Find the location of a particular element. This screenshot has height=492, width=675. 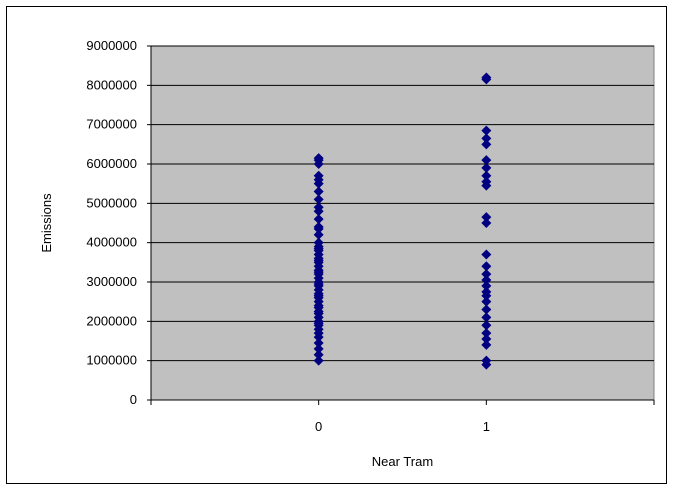

x-tick-label: 1 is located at coordinates (486, 426).